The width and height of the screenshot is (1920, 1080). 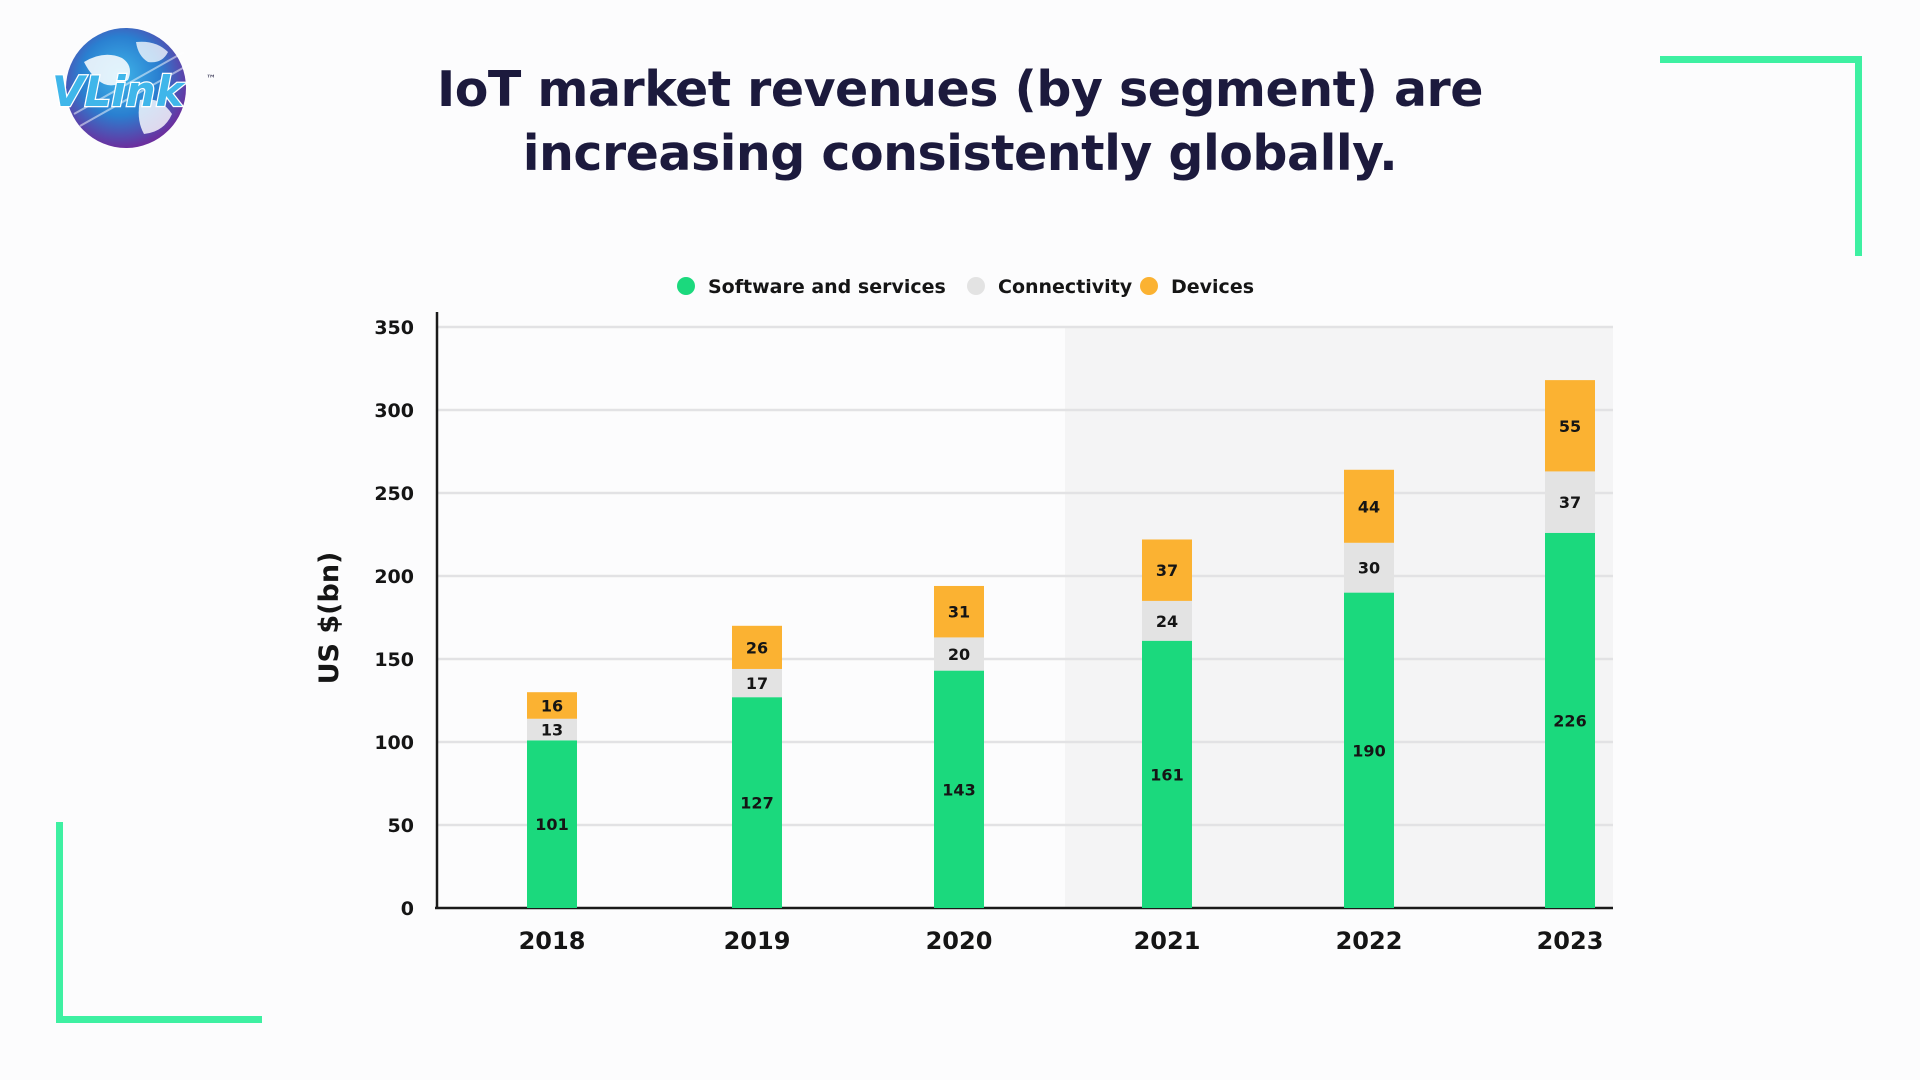 I want to click on bar-segment-devices-2019, so click(x=757, y=647).